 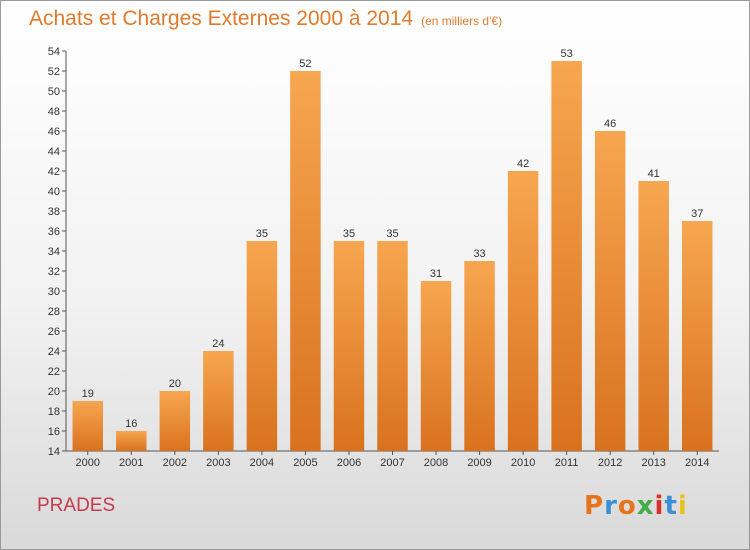 What do you see at coordinates (221, 18) in the screenshot?
I see `chart-title-text: Achats et Charges Externes 2000 à 2014` at bounding box center [221, 18].